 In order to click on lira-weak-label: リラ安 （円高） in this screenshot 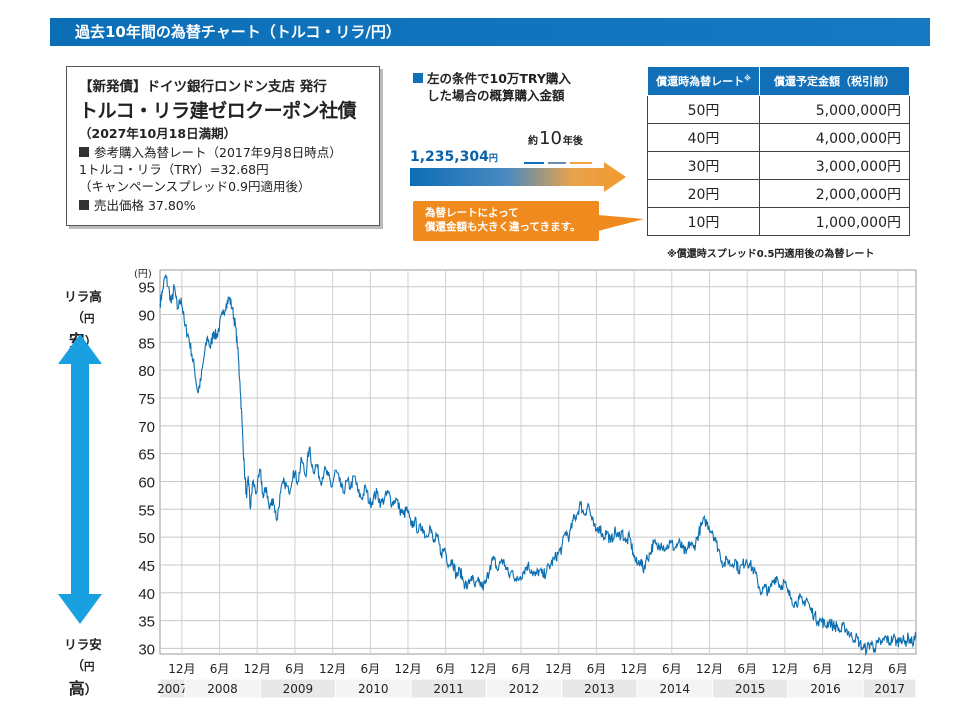, I will do `click(83, 667)`.